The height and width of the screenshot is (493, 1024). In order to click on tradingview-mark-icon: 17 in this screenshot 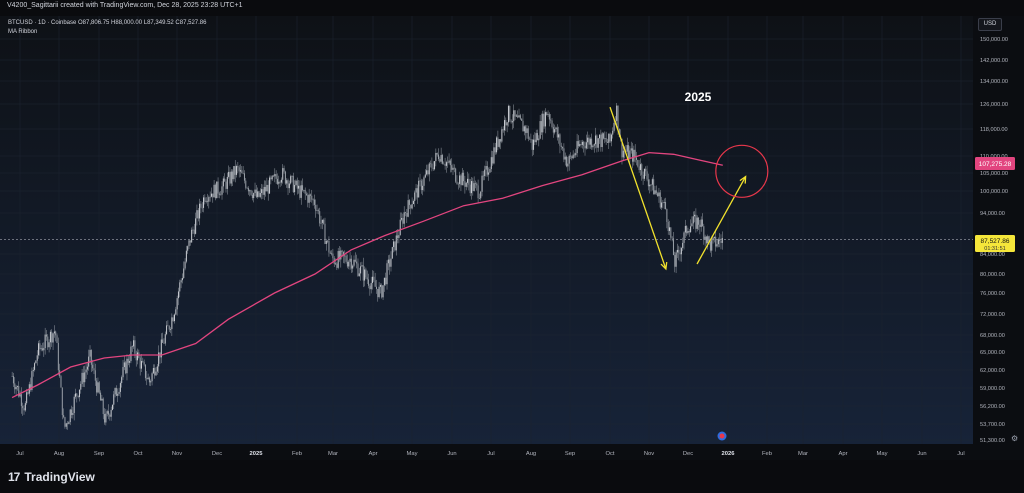, I will do `click(14, 477)`.